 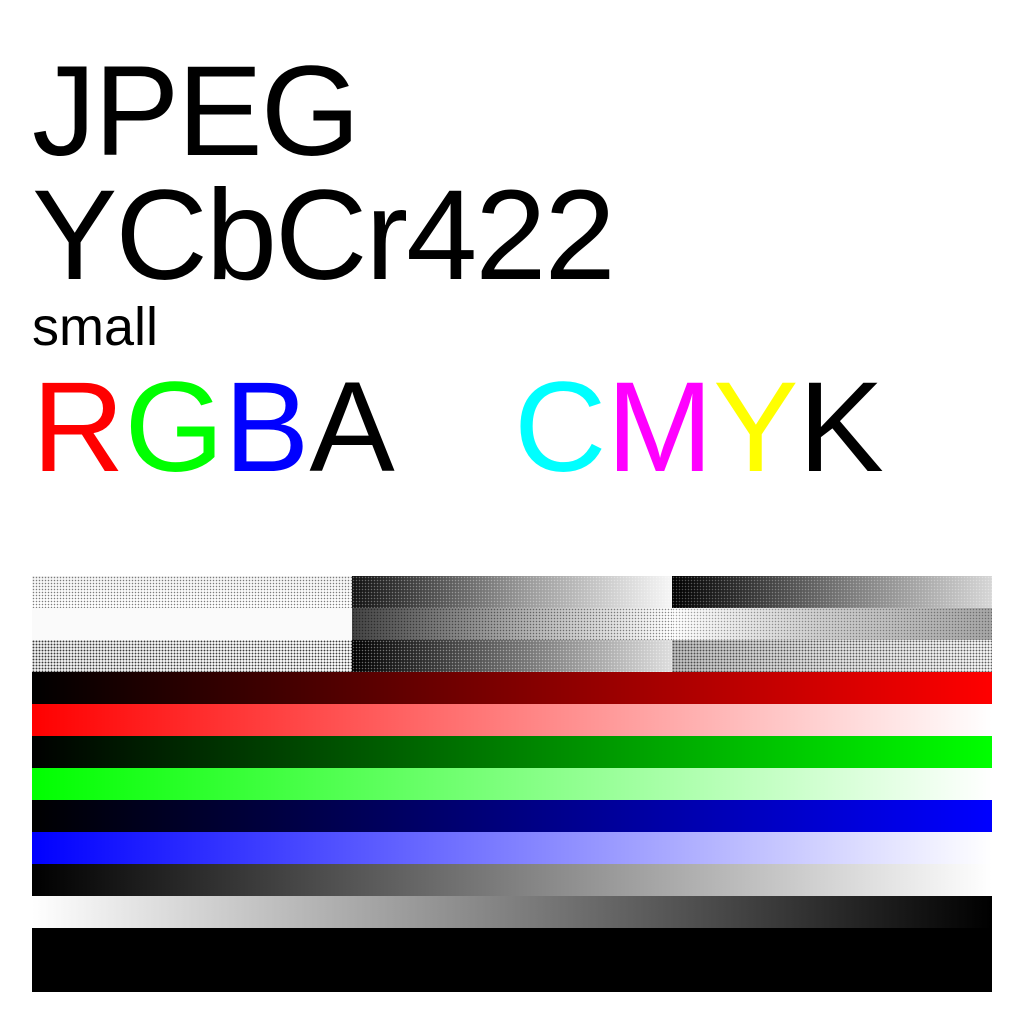 I want to click on dither-right-mid, so click(x=832, y=624).